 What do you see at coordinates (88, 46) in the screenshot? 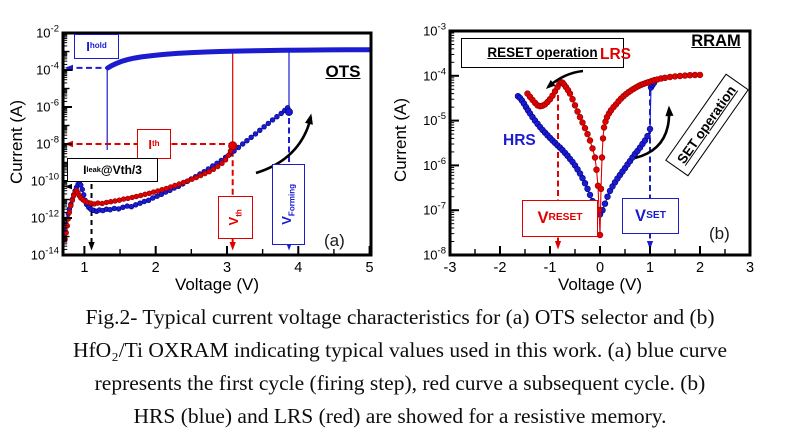
I see `ihold-main: I` at bounding box center [88, 46].